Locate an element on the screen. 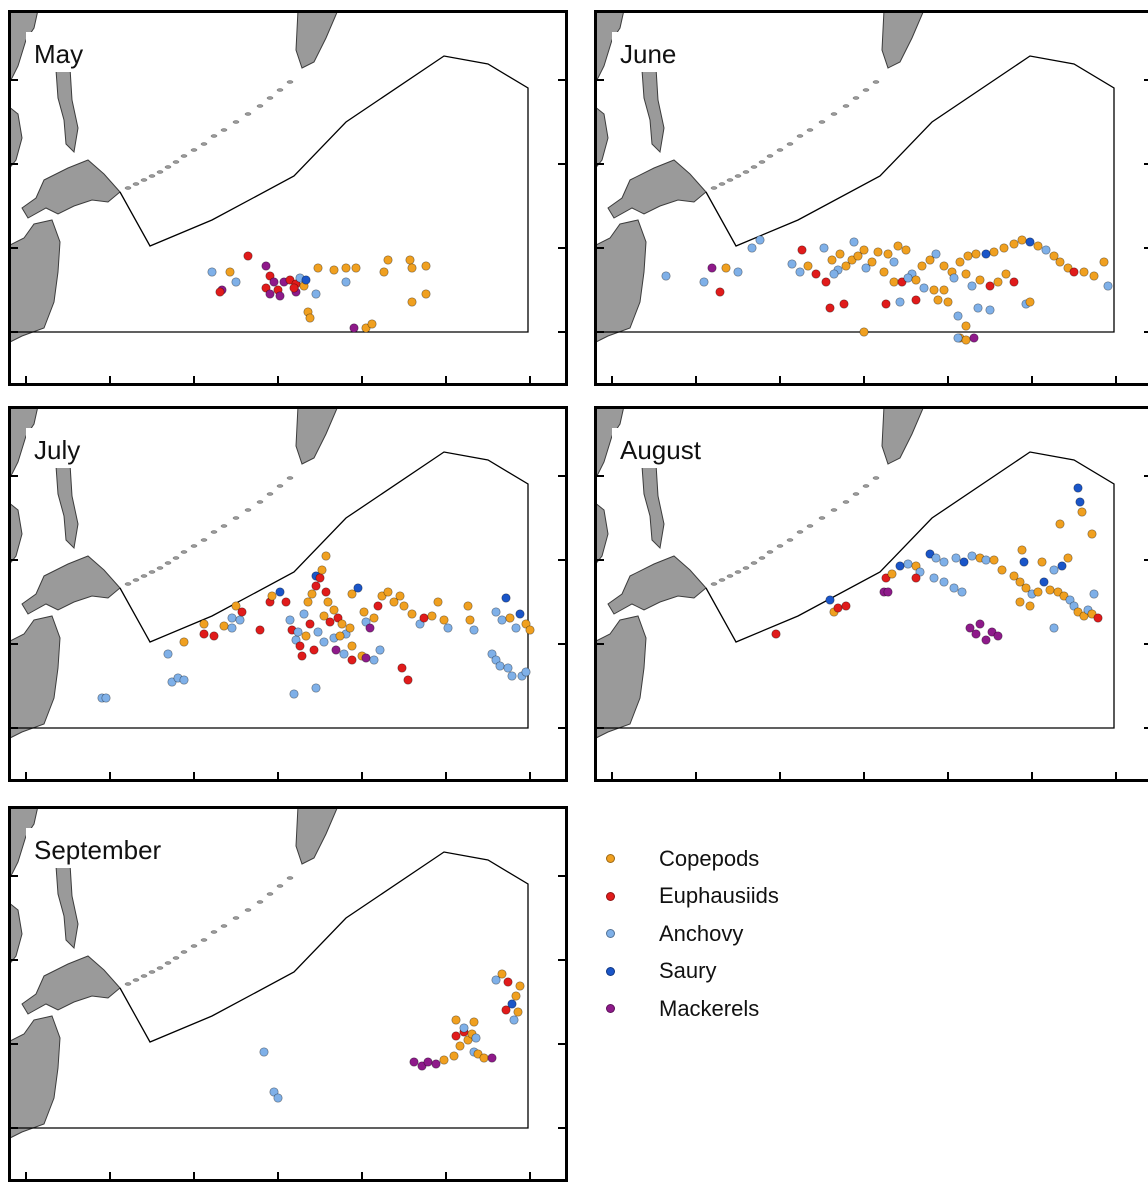  survey-boundary is located at coordinates (854, 590).